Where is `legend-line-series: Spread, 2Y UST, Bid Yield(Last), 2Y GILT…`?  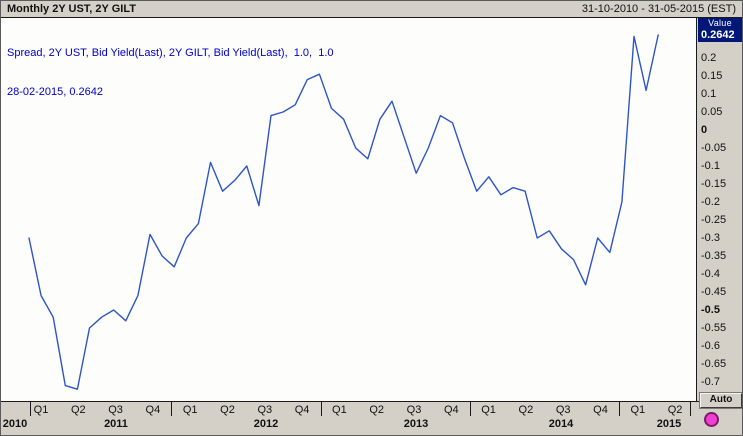 legend-line-series: Spread, 2Y UST, Bid Yield(Last), 2Y GILT… is located at coordinates (170, 53).